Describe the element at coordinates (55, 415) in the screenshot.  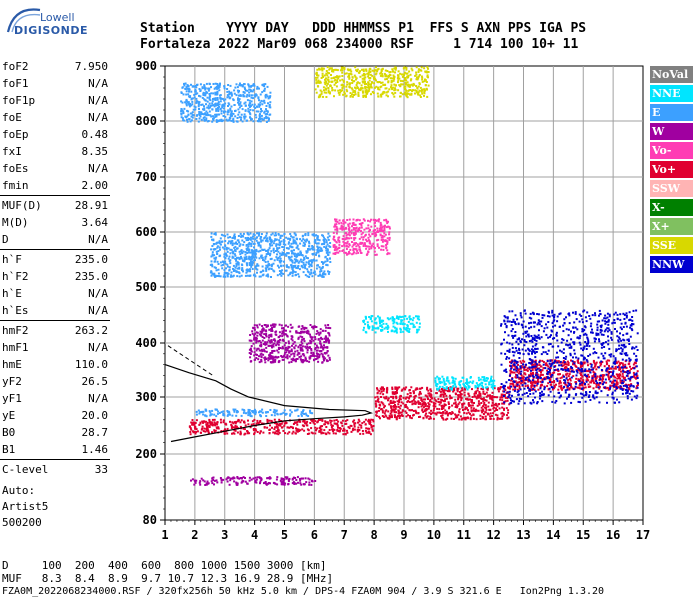
I see `param-row: yE 20.0` at that location.